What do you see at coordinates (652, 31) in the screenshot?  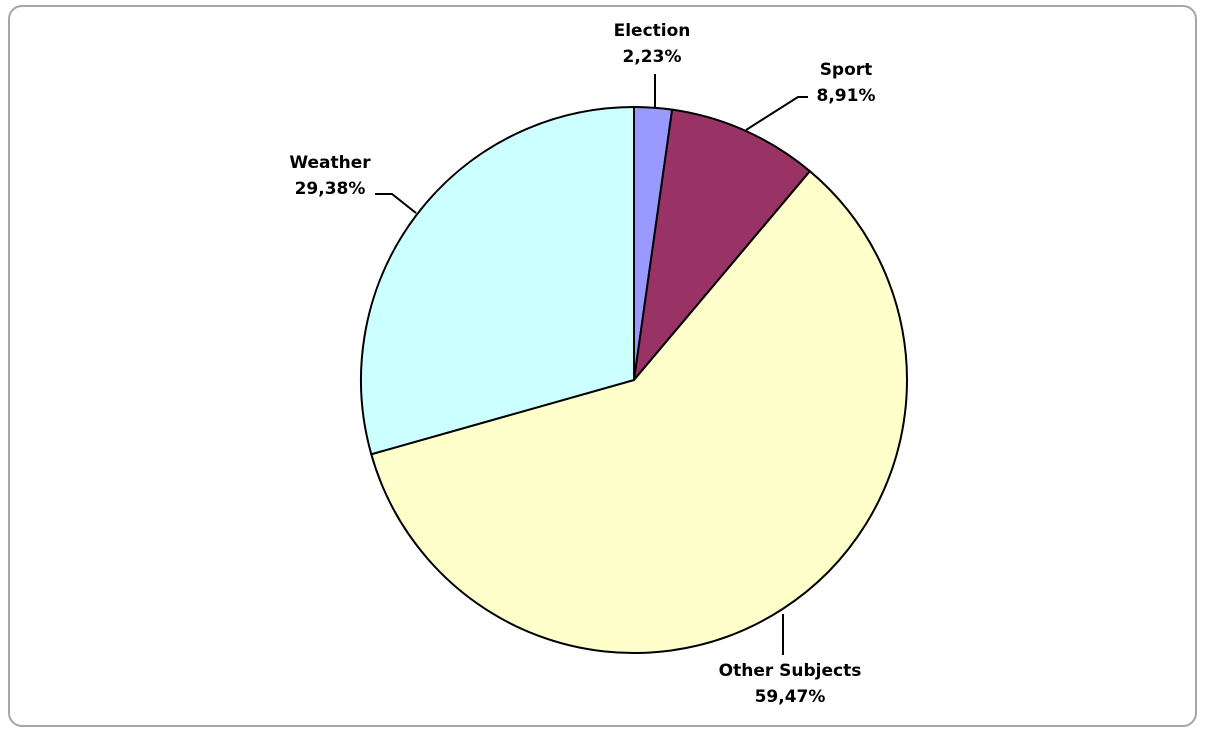 I see `slice-label-election: Election` at bounding box center [652, 31].